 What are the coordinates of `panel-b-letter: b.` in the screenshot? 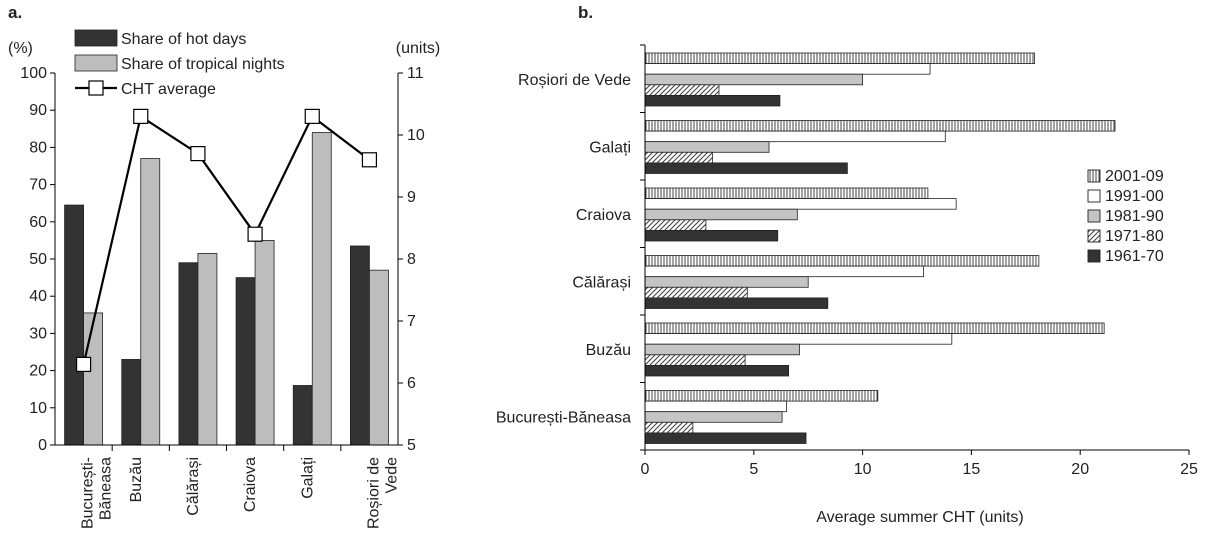 It's located at (585, 12).